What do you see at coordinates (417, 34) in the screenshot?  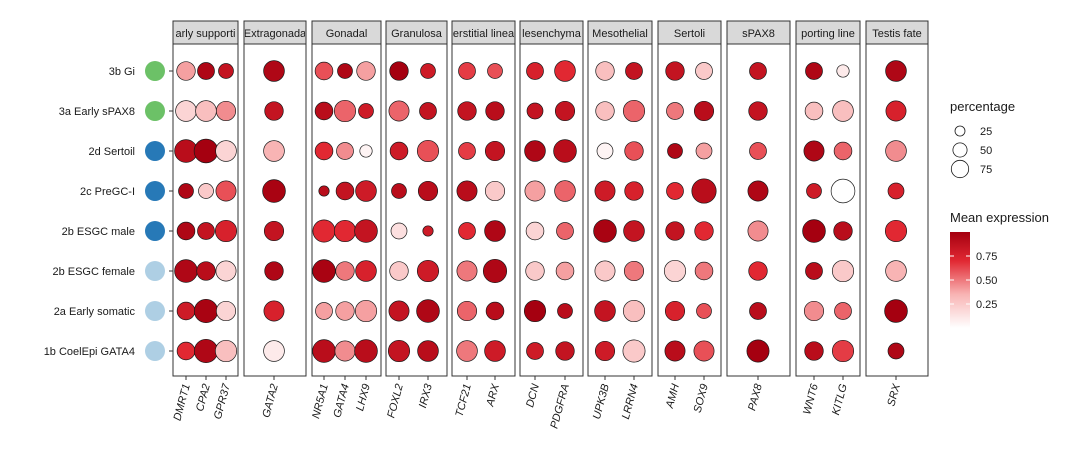 I see `panel-label: Granulosa` at bounding box center [417, 34].